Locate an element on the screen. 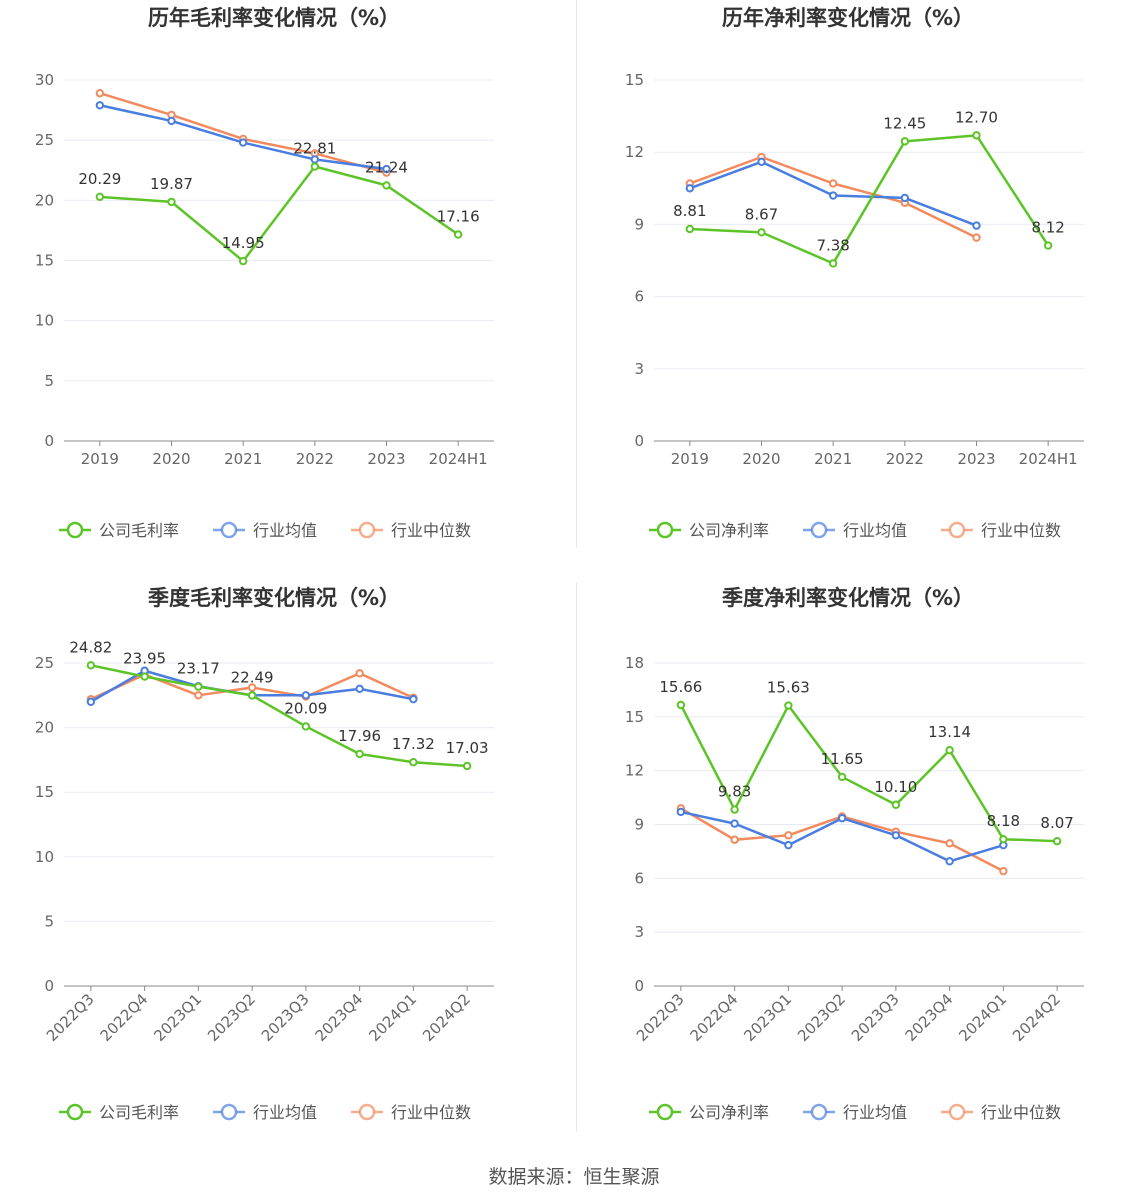 The width and height of the screenshot is (1148, 1202). series-line-median is located at coordinates (243, 133).